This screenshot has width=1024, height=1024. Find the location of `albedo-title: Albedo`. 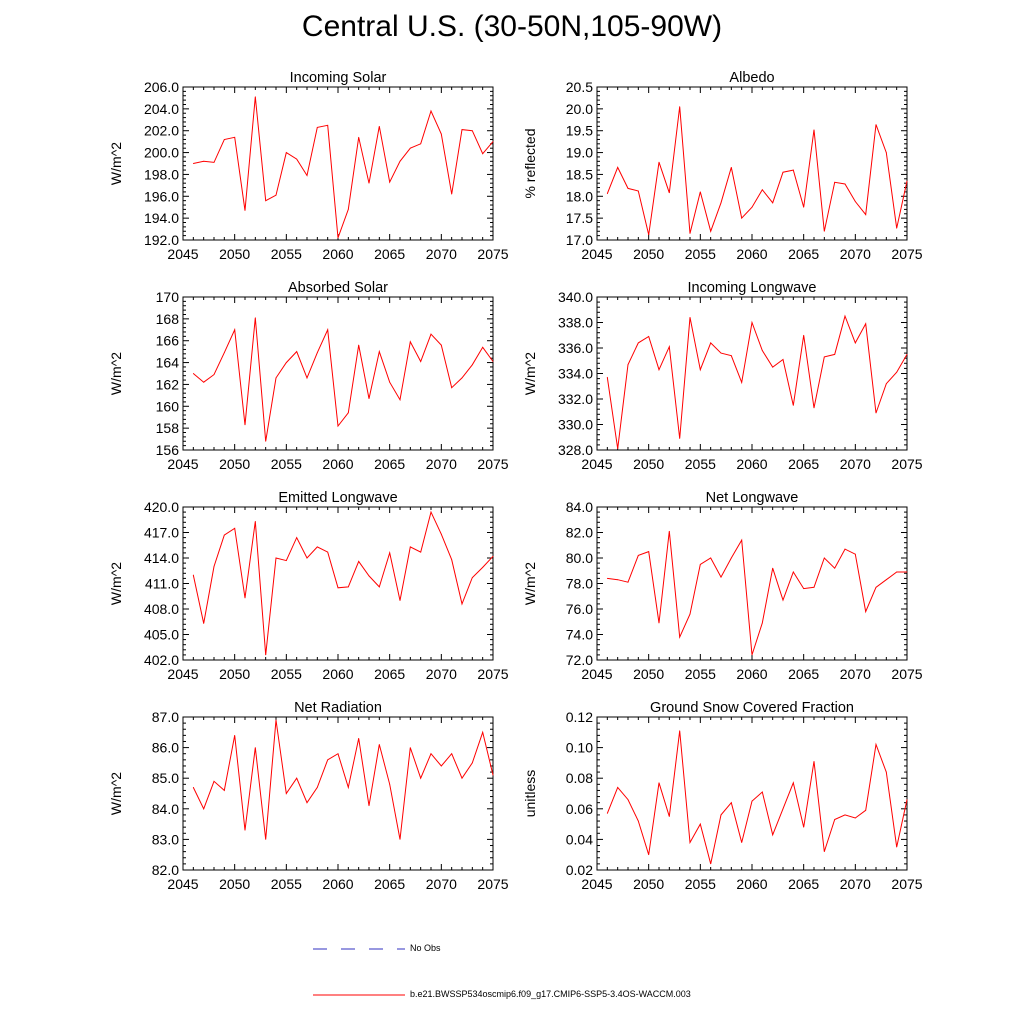

albedo-title: Albedo is located at coordinates (751, 78).